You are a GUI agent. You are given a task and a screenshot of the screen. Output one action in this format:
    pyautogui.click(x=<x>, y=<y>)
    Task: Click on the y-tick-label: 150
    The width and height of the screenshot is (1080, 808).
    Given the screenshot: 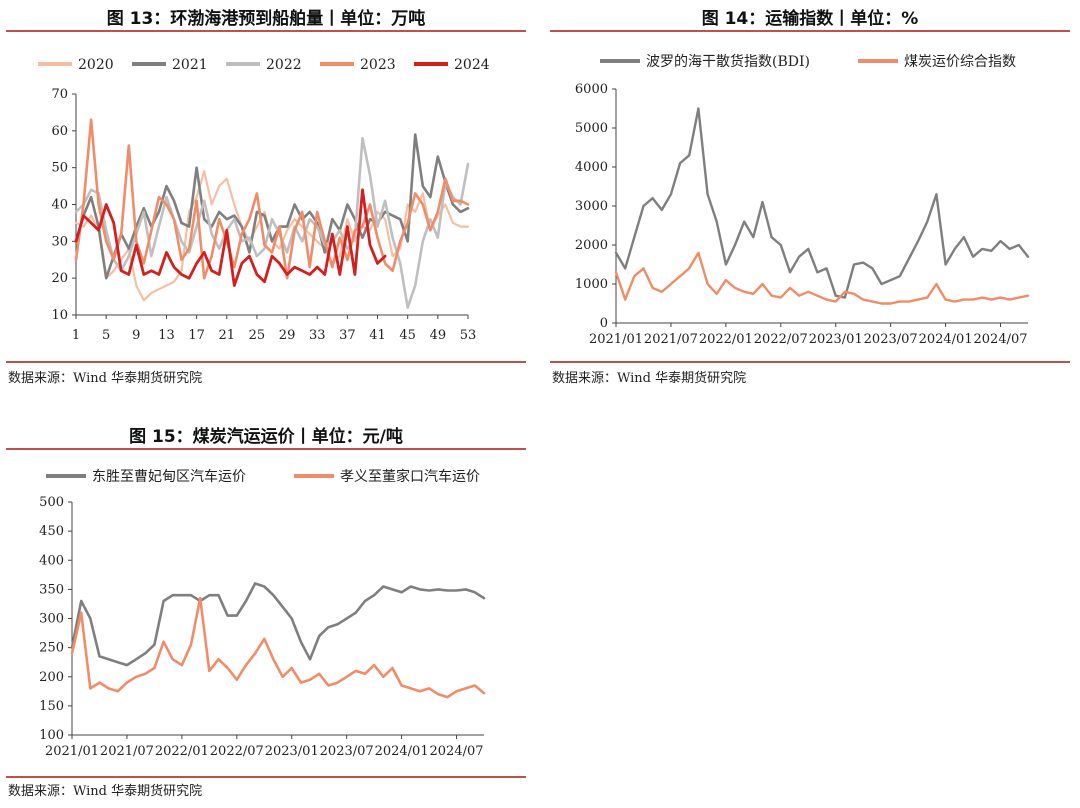 What is the action you would take?
    pyautogui.click(x=51, y=706)
    